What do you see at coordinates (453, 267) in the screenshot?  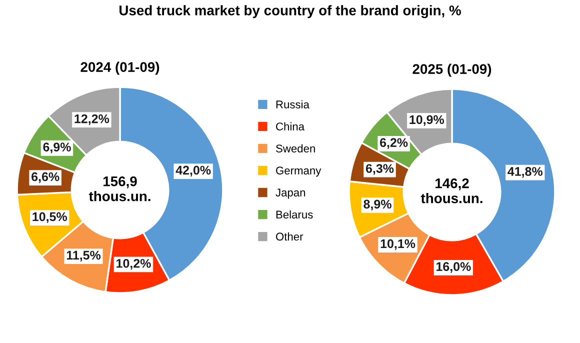 I see `data-label: 16,0%` at bounding box center [453, 267].